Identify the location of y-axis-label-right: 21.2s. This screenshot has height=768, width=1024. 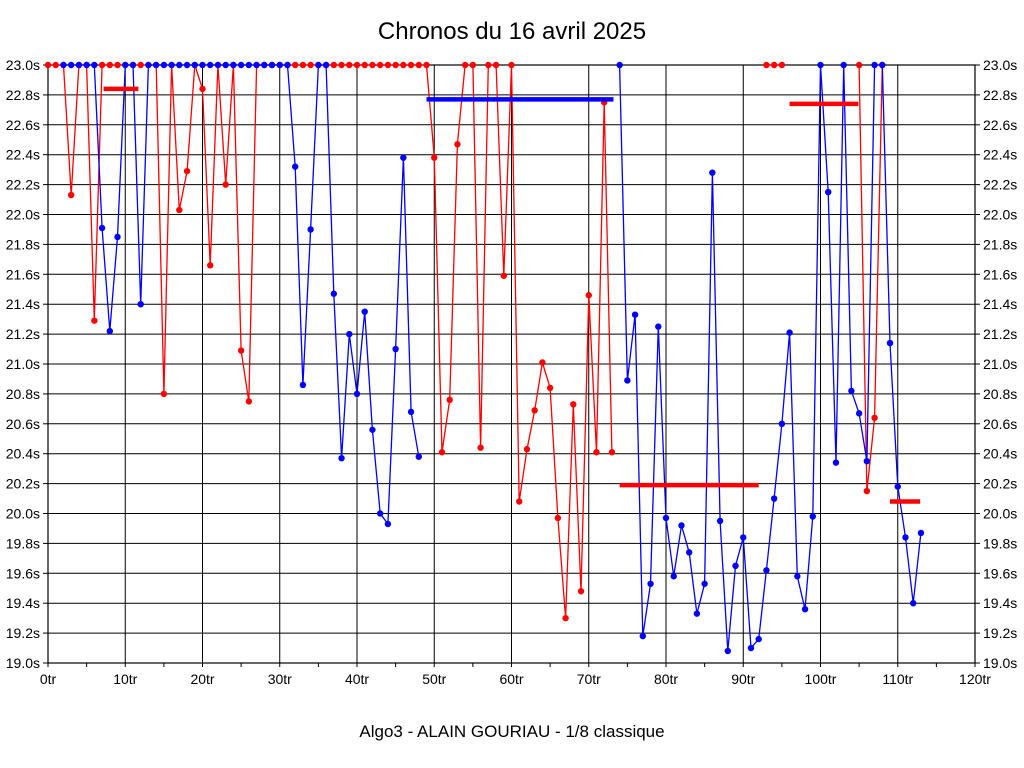
(1000, 334).